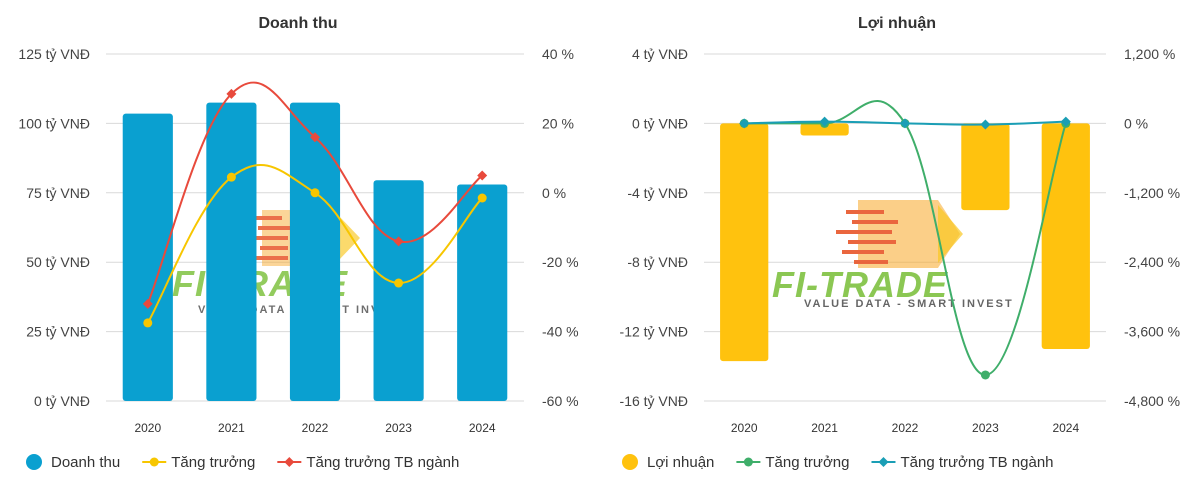  I want to click on y-left-tick-label: 50 tỷ VNĐ, so click(58, 262).